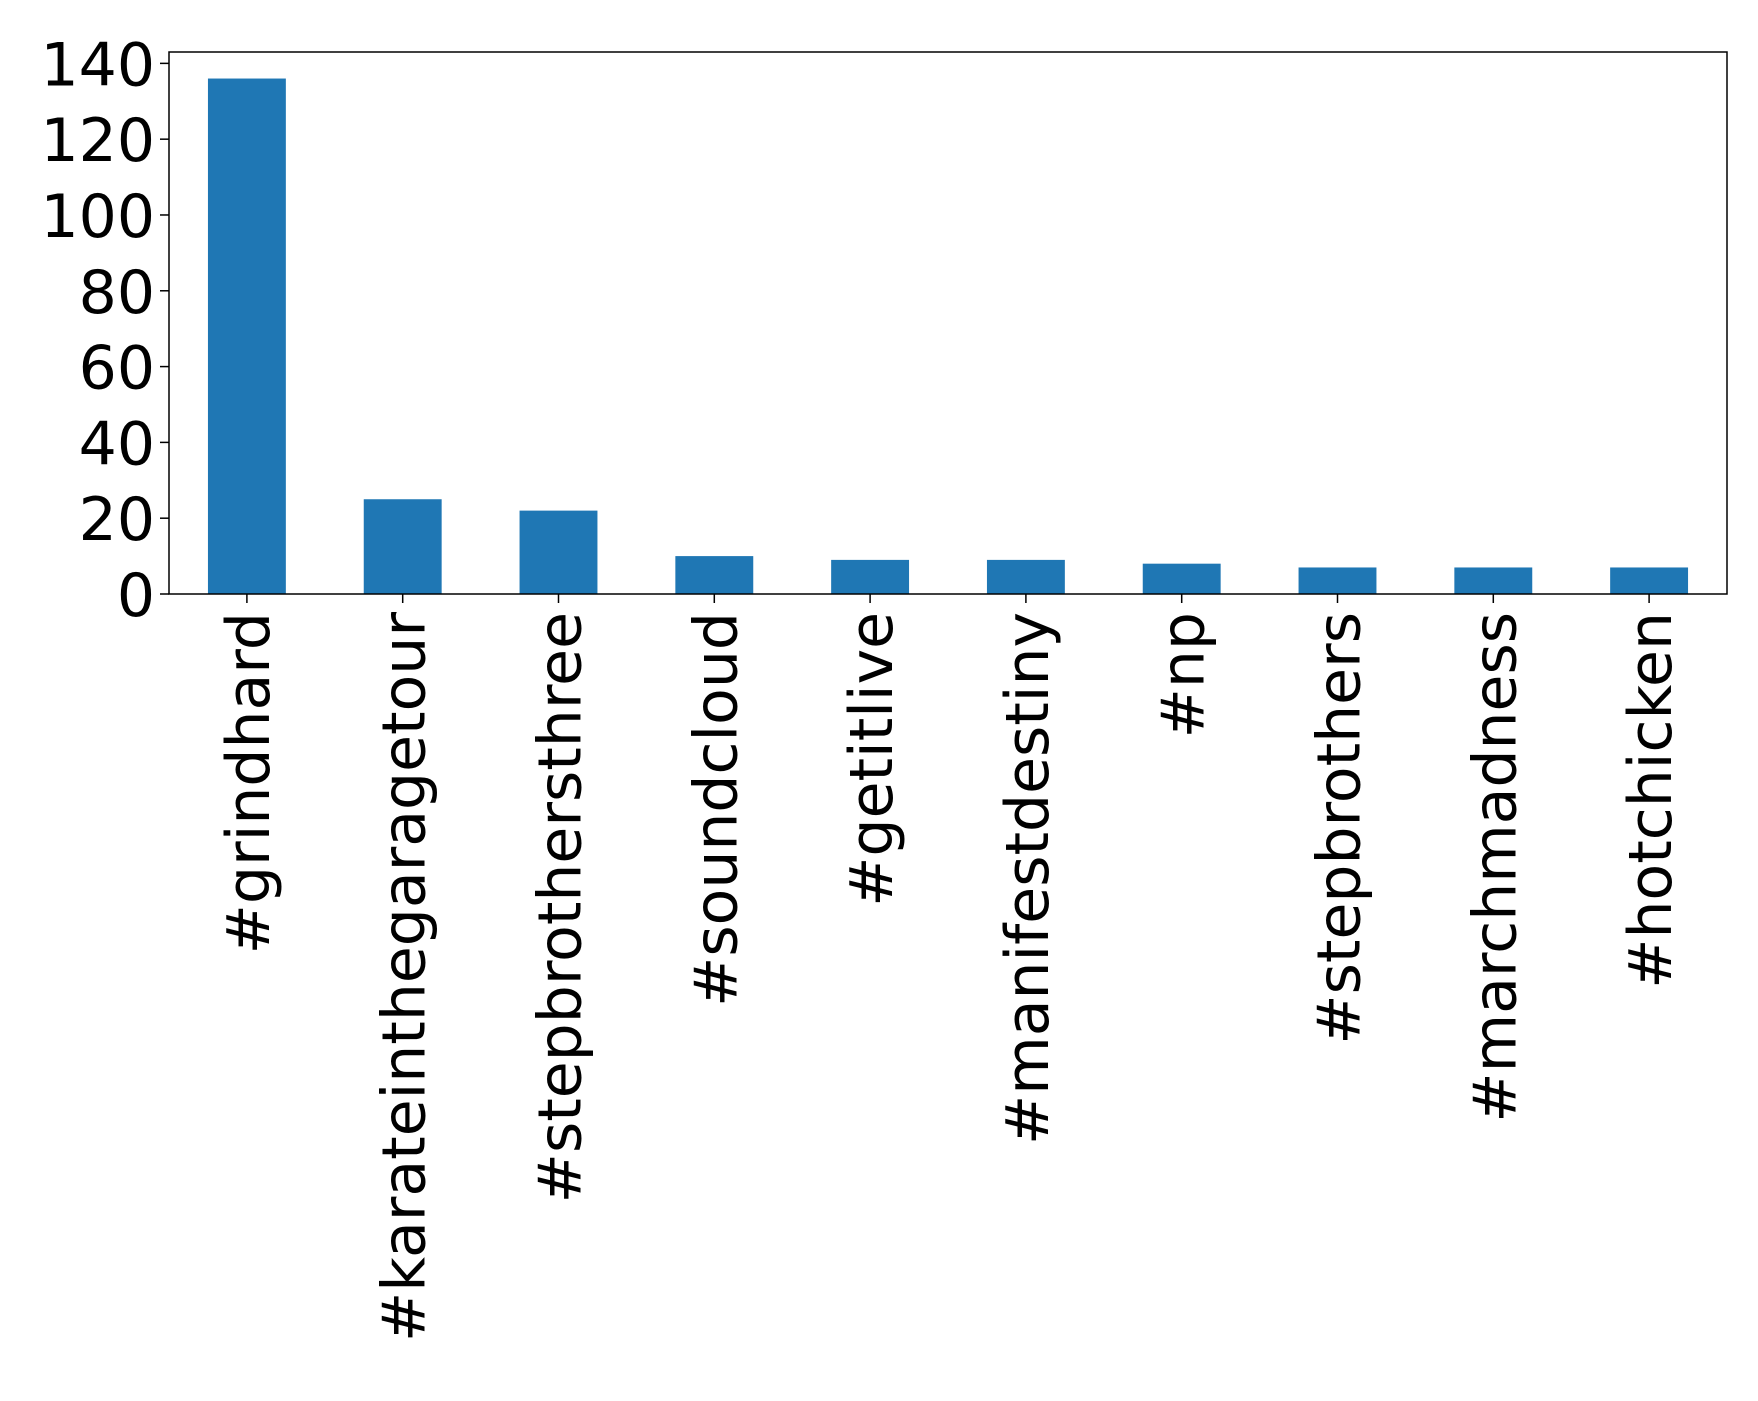 The width and height of the screenshot is (1758, 1401). Describe the element at coordinates (714, 575) in the screenshot. I see `bar-soundcloud` at that location.